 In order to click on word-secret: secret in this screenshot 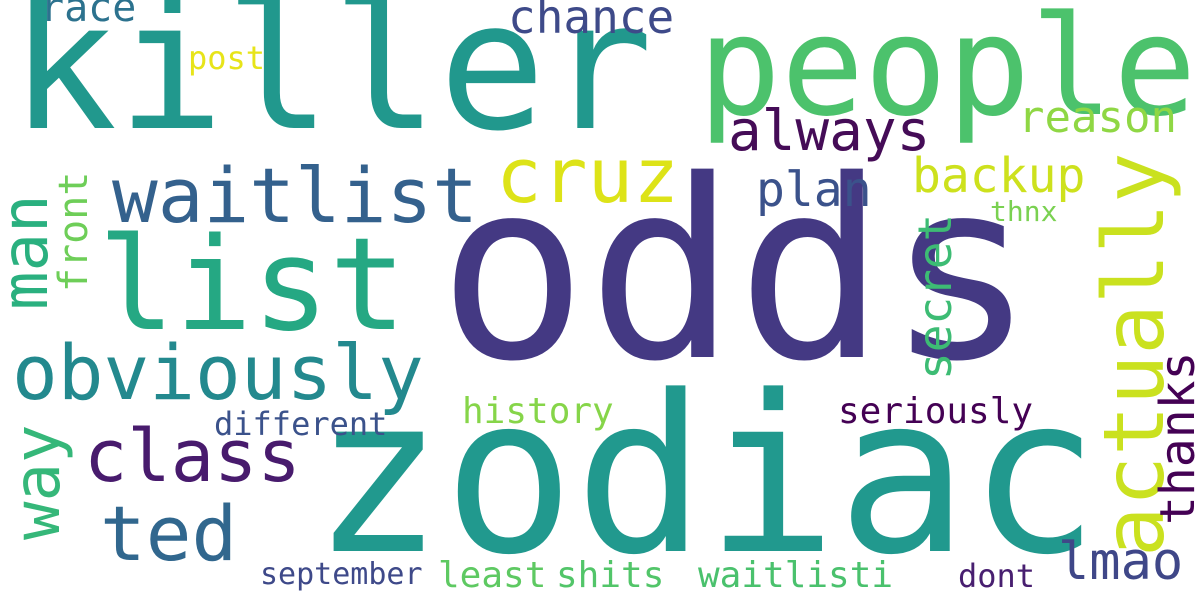, I will do `click(935, 296)`.